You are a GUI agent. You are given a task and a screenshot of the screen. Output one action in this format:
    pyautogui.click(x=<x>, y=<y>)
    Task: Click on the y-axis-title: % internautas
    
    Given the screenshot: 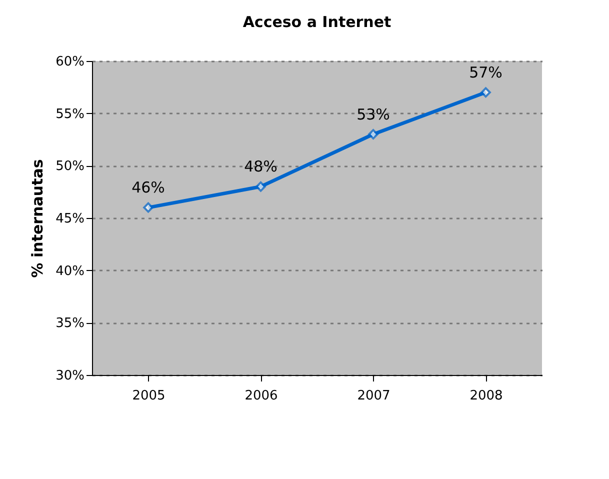 What is the action you would take?
    pyautogui.click(x=37, y=218)
    